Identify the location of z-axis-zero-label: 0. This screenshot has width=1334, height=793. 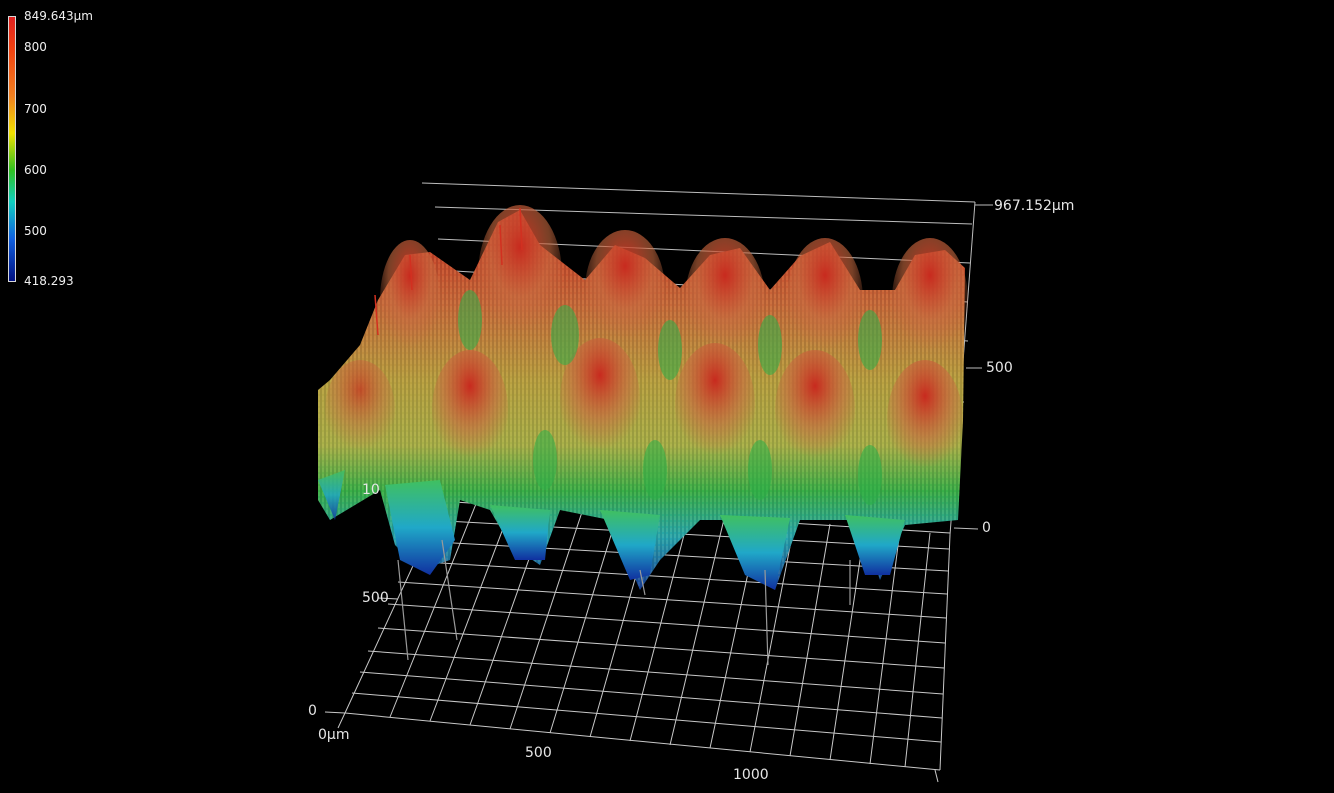
(986, 528).